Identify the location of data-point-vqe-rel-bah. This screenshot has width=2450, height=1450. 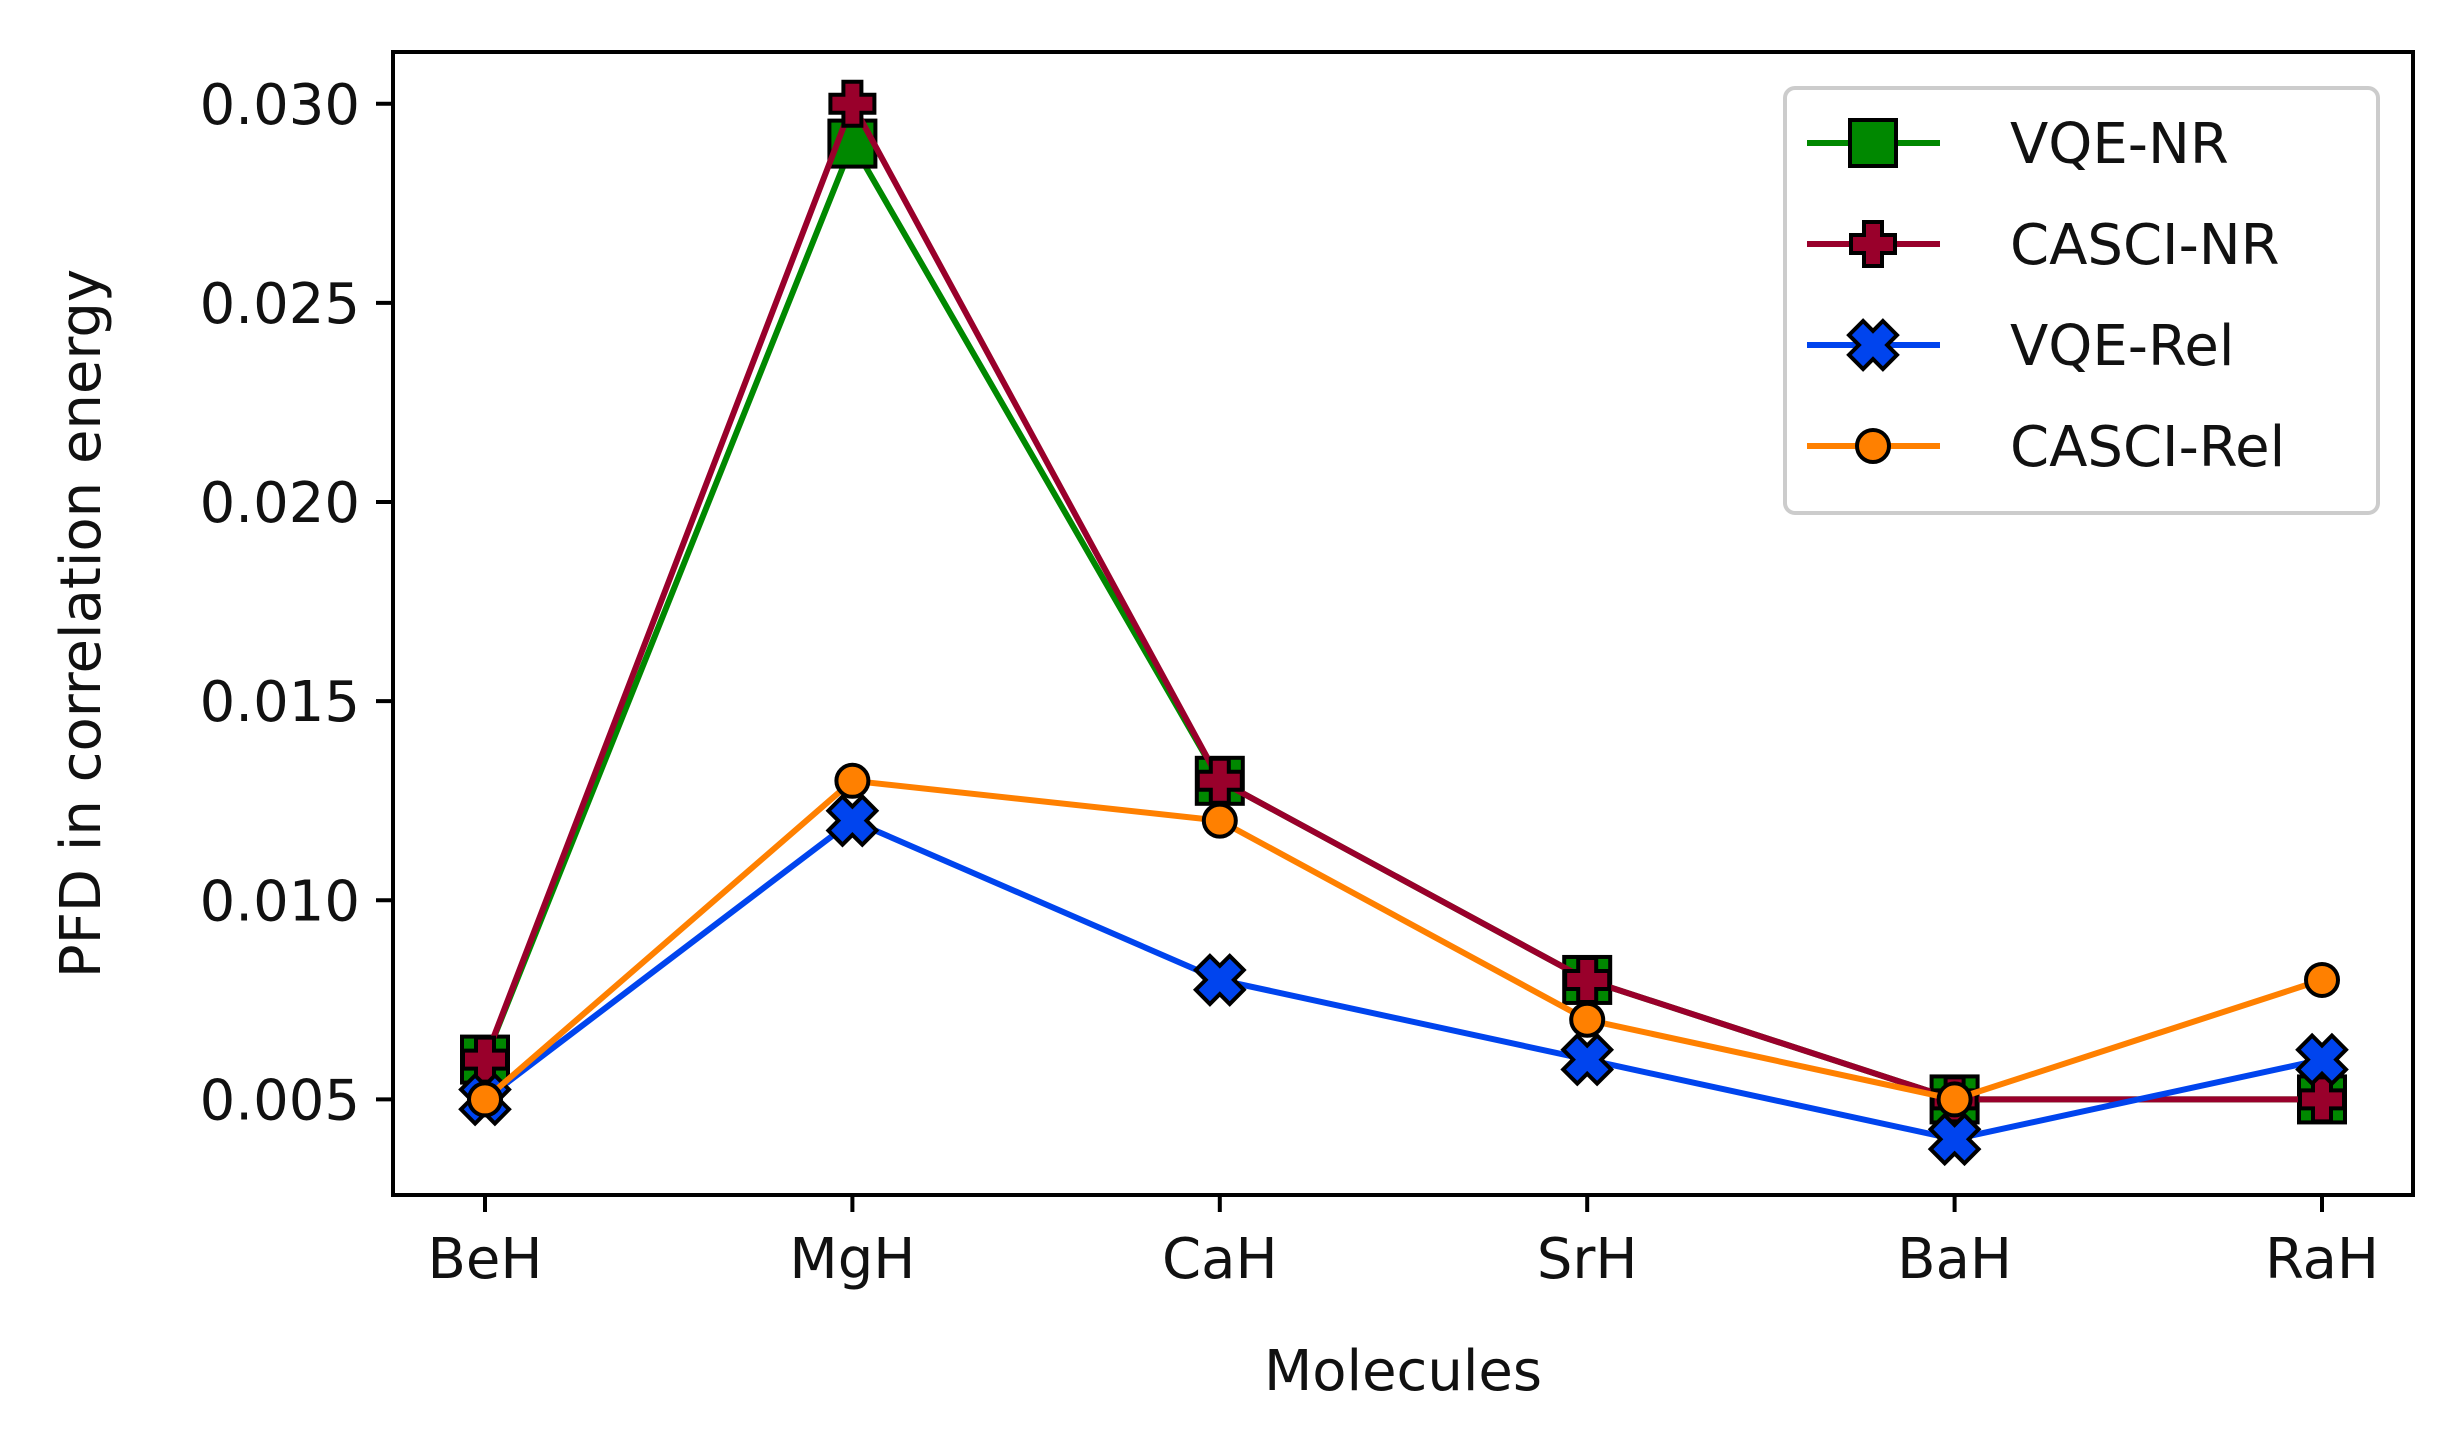
(1954, 1139).